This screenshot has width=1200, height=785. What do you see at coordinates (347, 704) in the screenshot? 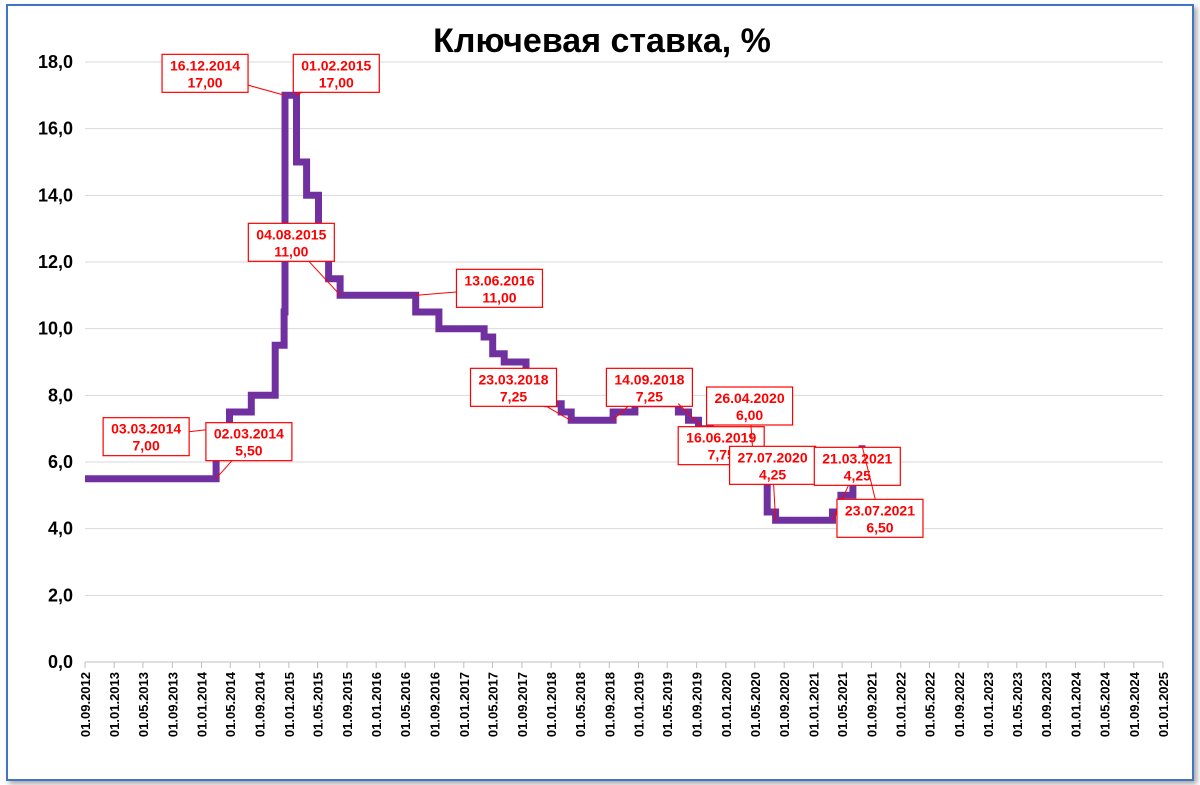
I see `x-tick-label: 01.09.2015` at bounding box center [347, 704].